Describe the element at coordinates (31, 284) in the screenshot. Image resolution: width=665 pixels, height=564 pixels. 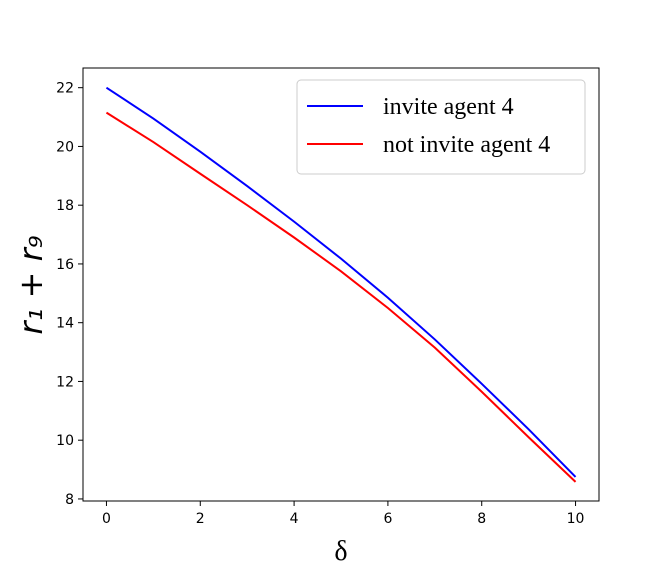
I see `y-axis-label: r₁ + r₉` at that location.